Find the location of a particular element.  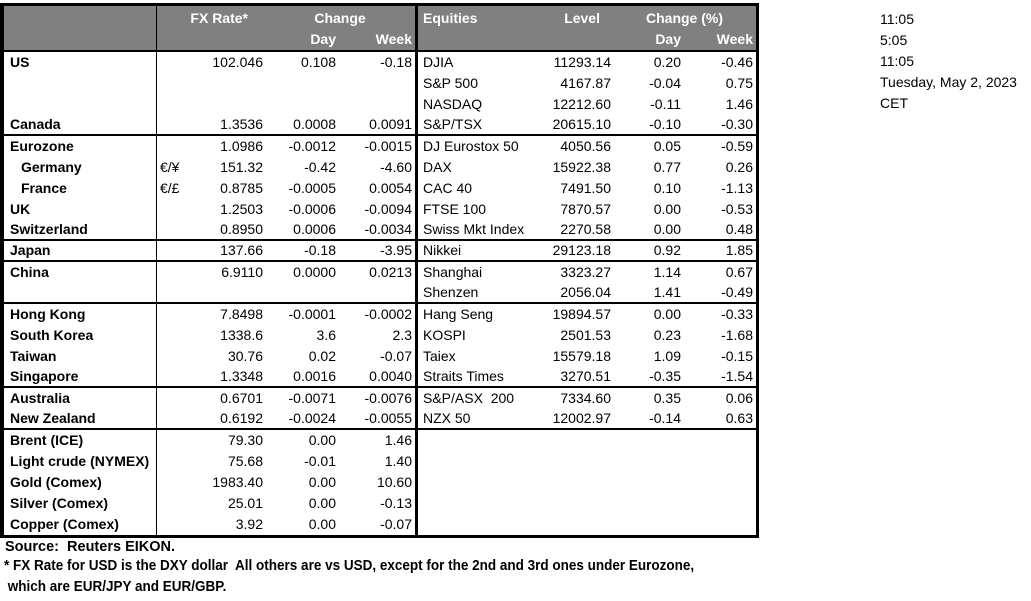

fx-rate-value: 1338.6 is located at coordinates (241, 335).